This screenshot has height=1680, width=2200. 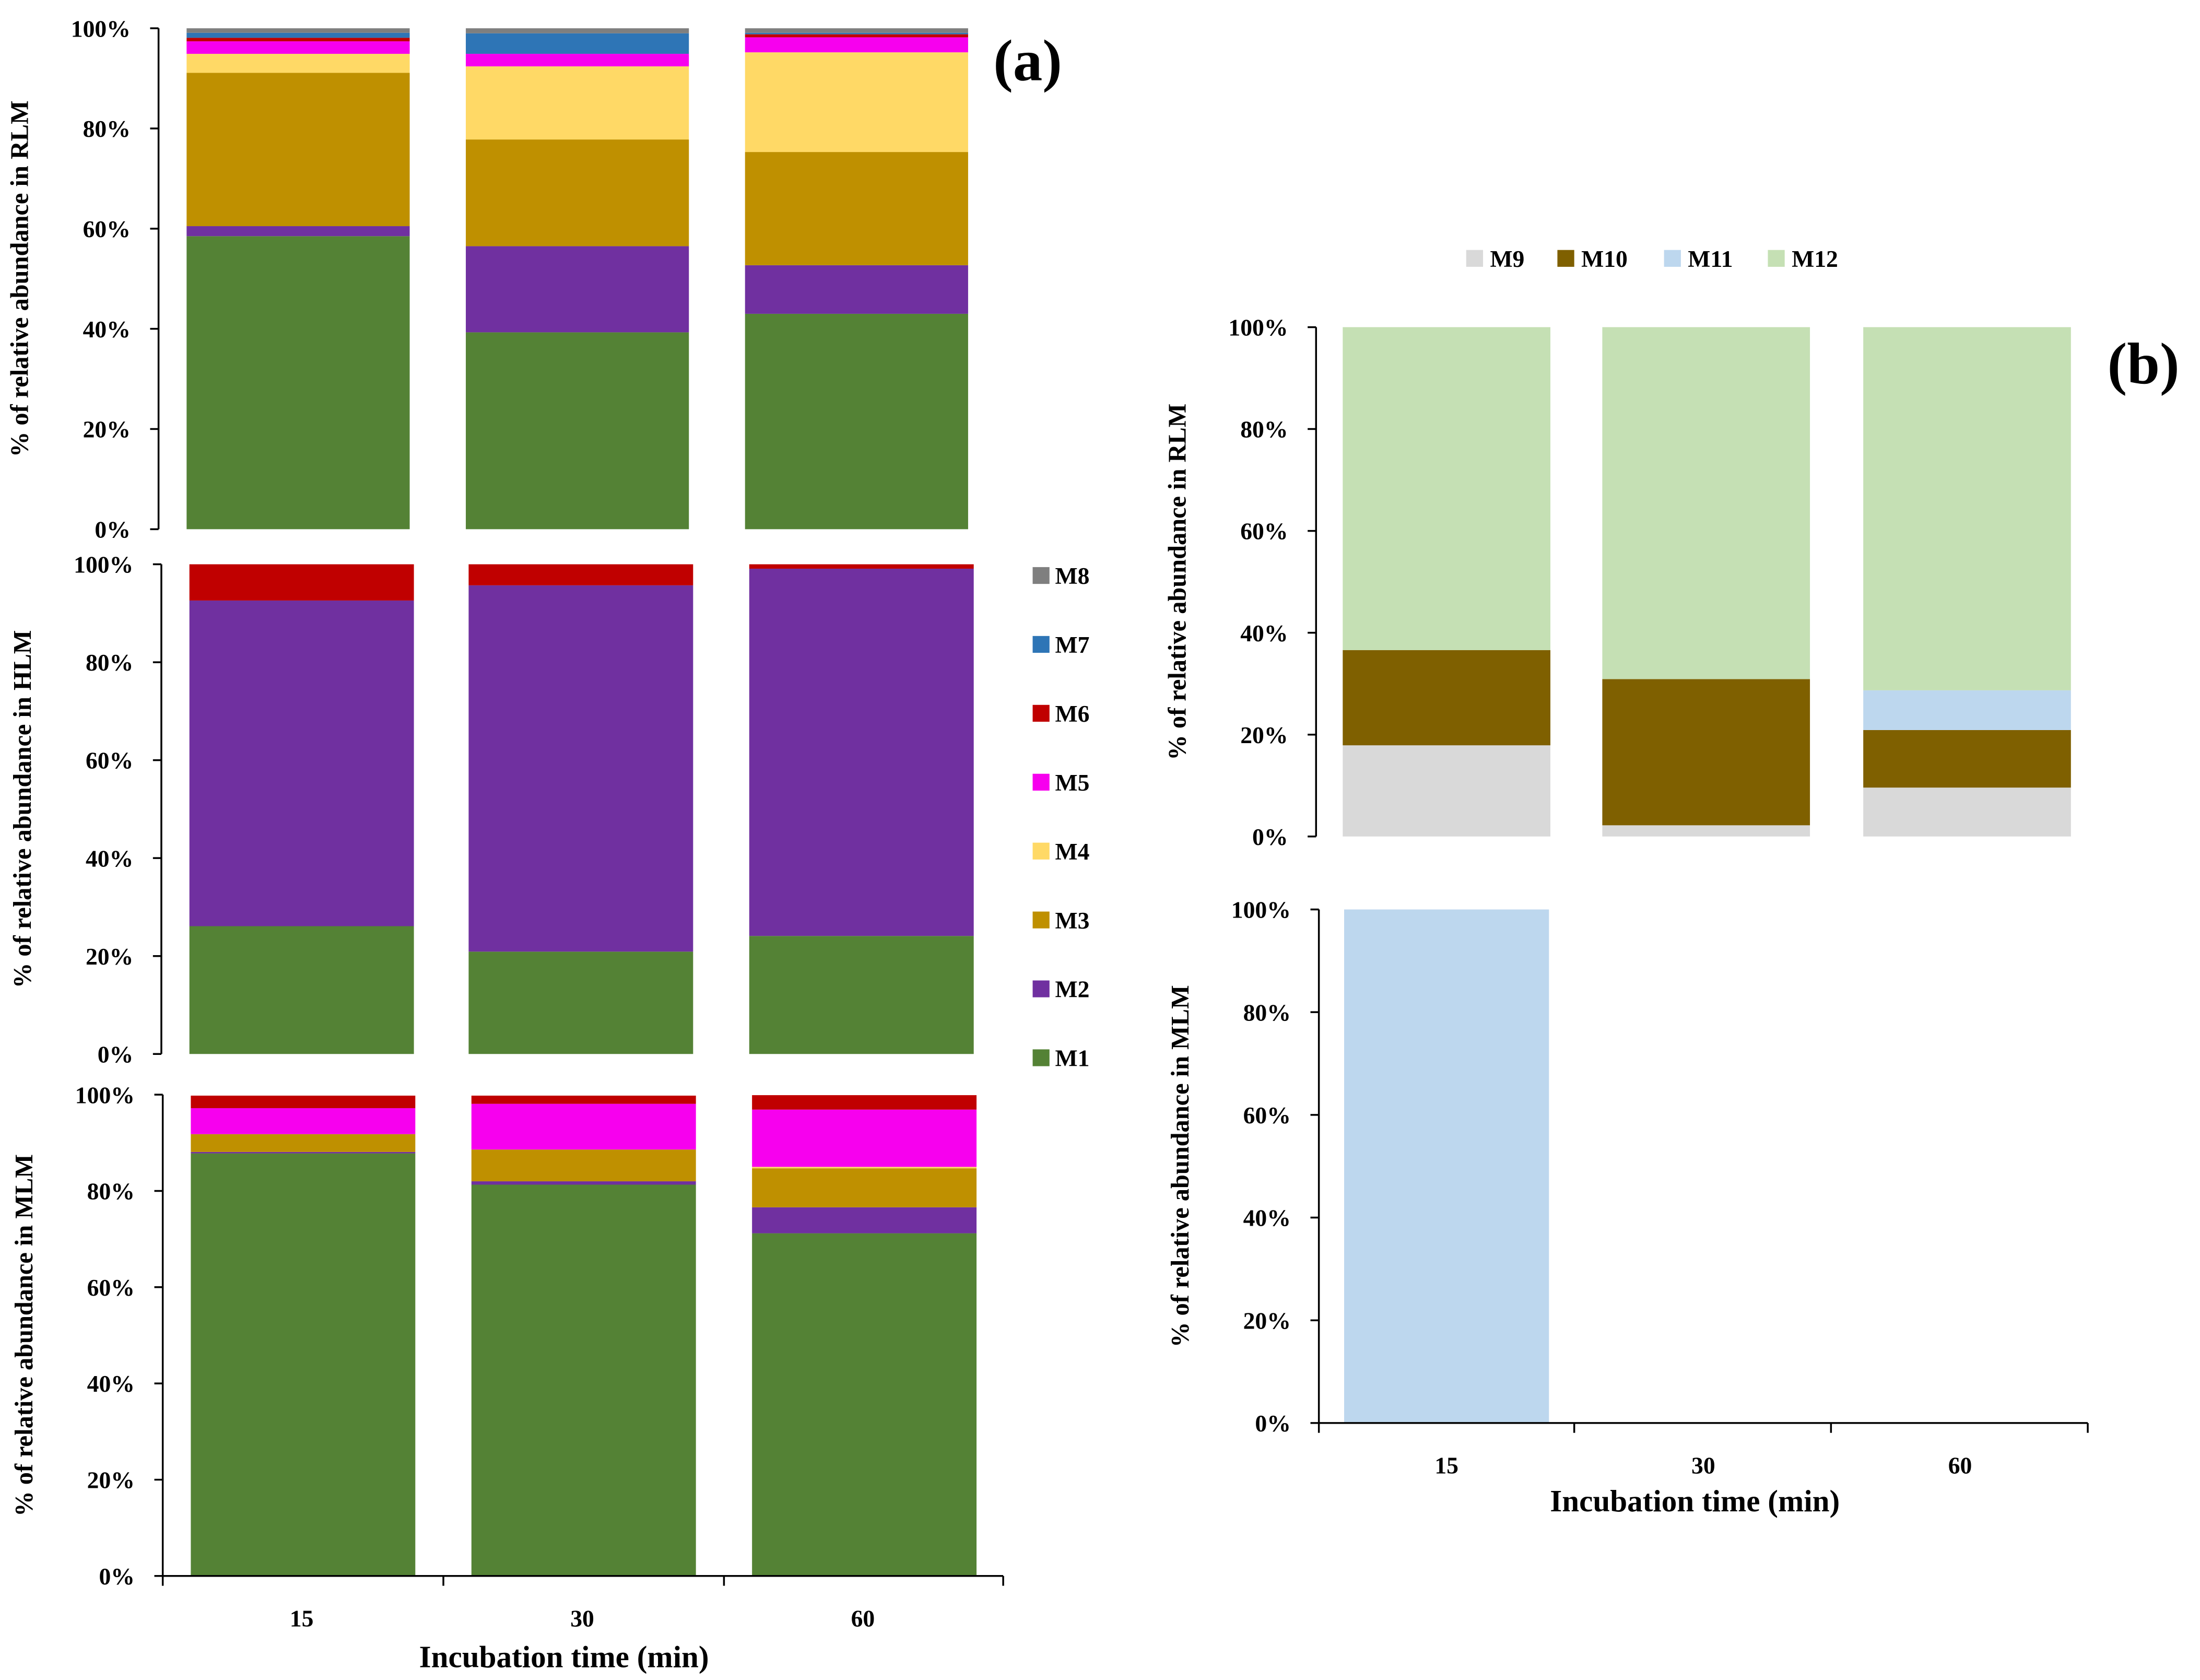 What do you see at coordinates (1073, 644) in the screenshot?
I see `legend-label: M7` at bounding box center [1073, 644].